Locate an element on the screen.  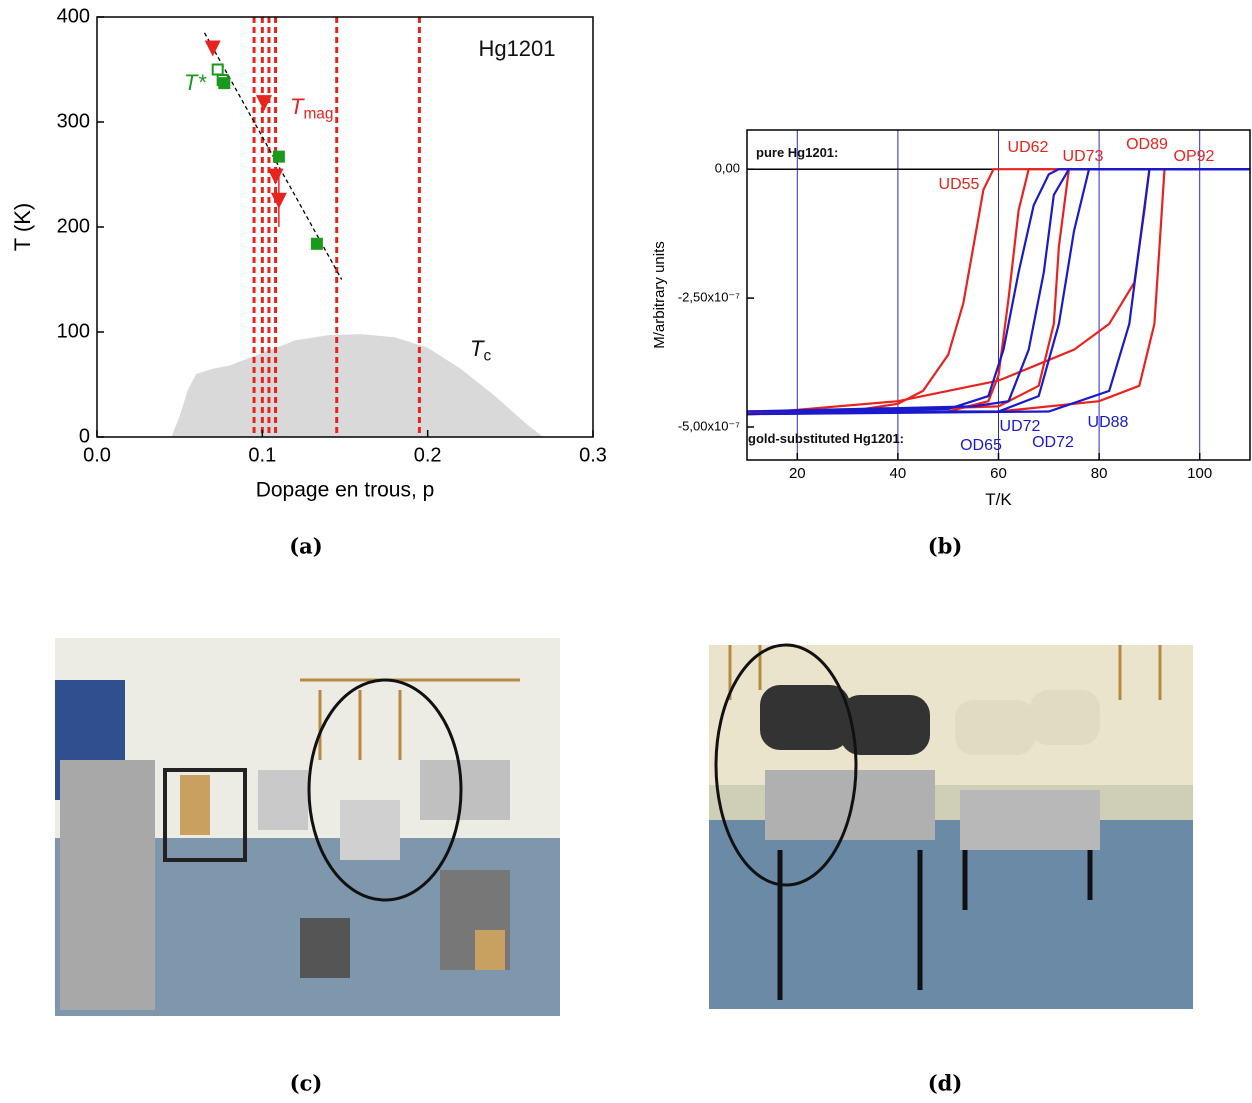
annotation: pure Hg1201: is located at coordinates (797, 152).